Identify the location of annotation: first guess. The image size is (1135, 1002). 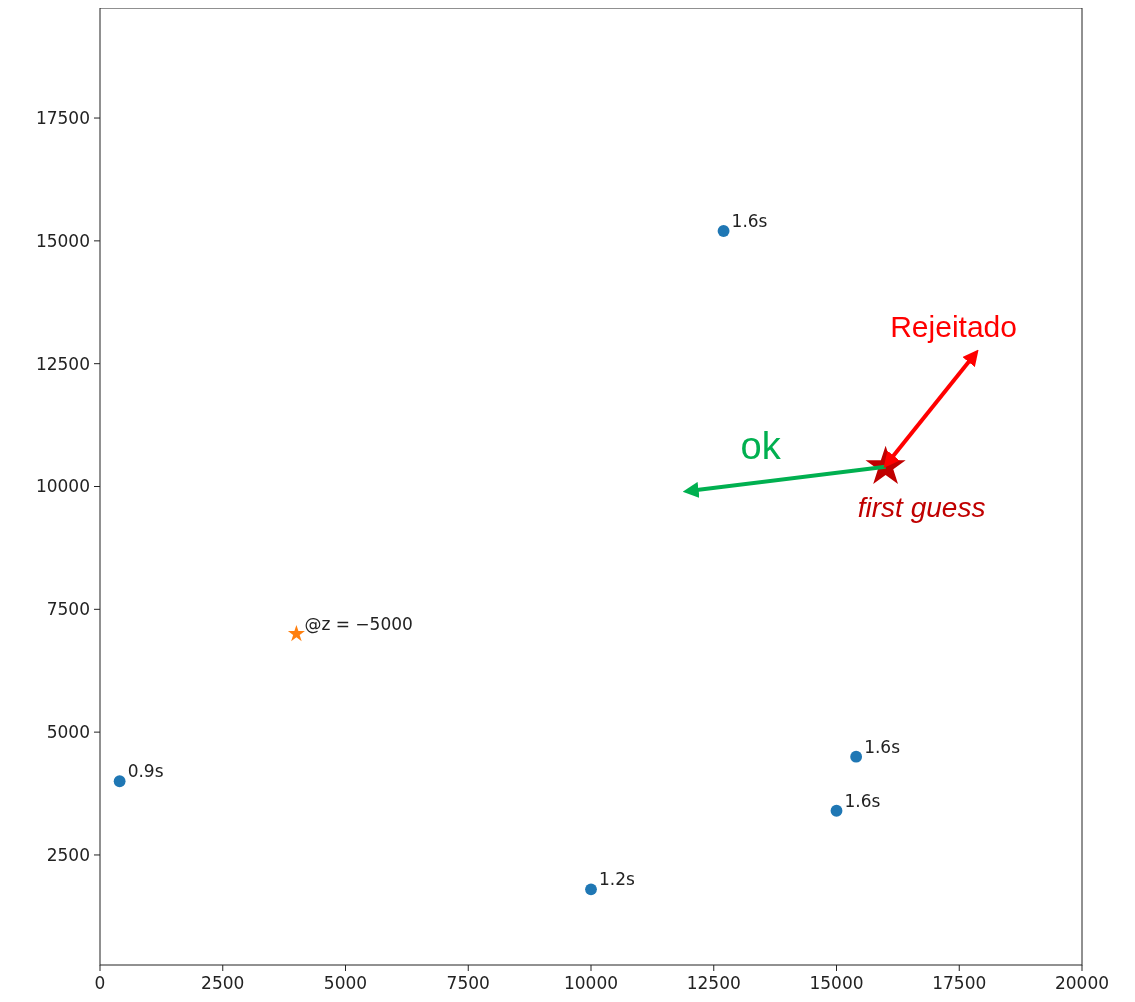
(921, 507).